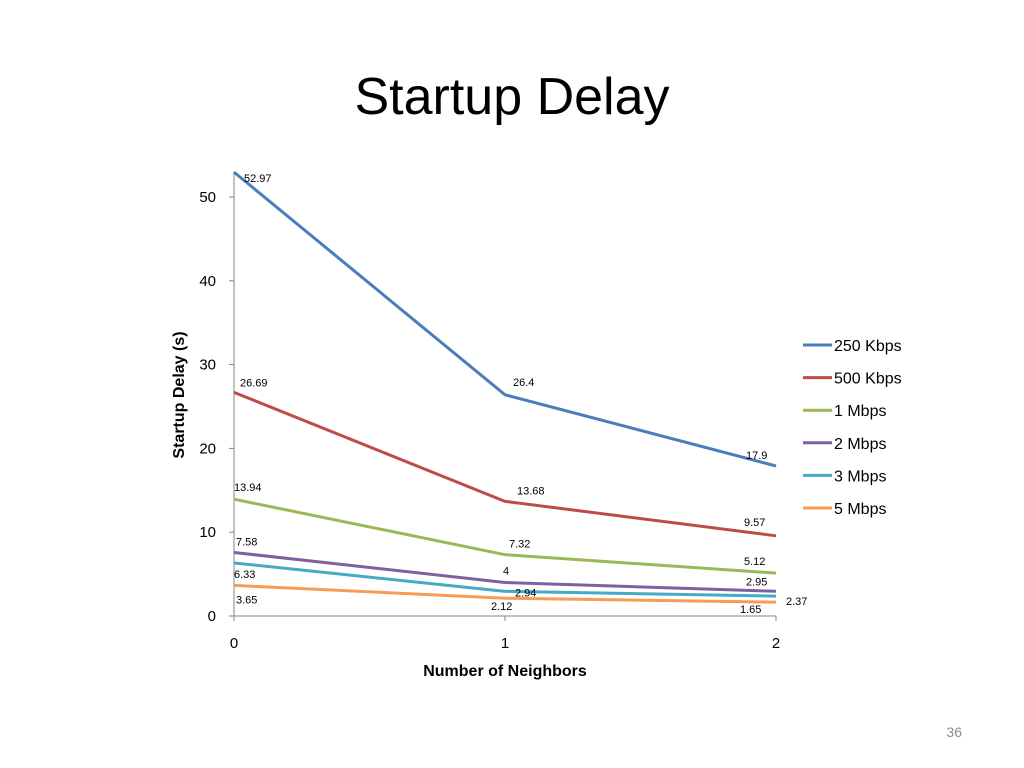 Image resolution: width=1024 pixels, height=768 pixels. I want to click on data-label: 13.68, so click(531, 491).